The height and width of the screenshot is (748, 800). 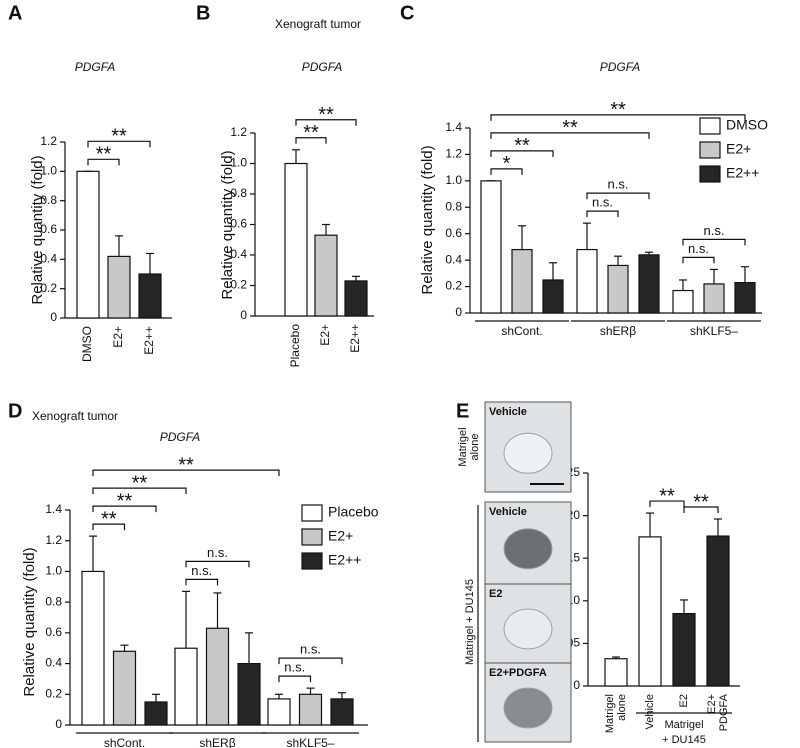 I want to click on photo-label: Vehicle, so click(x=508, y=512).